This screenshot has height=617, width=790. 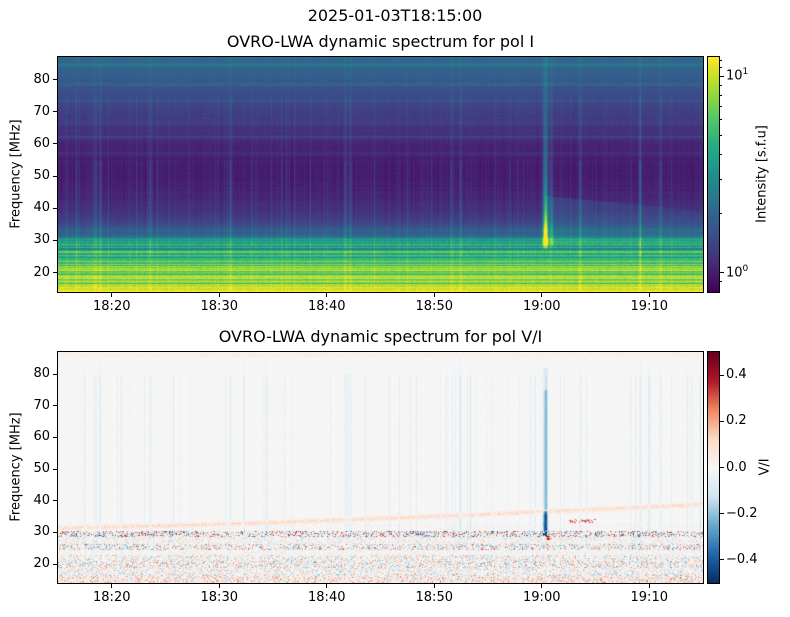 I want to click on colorbar-tick-label: −0.2, so click(x=742, y=513).